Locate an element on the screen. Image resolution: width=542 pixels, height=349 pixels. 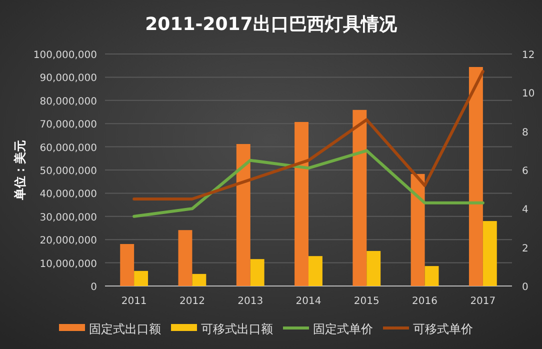
y2-tick-label: 2 is located at coordinates (525, 248).